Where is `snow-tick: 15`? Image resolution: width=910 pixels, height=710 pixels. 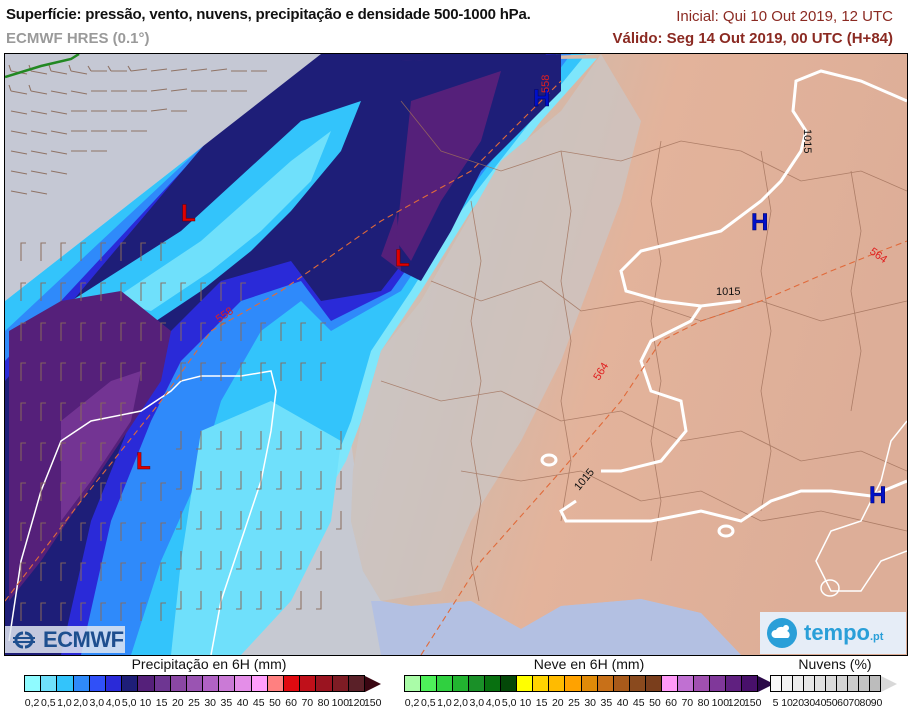
snow-tick: 15 is located at coordinates (541, 703).